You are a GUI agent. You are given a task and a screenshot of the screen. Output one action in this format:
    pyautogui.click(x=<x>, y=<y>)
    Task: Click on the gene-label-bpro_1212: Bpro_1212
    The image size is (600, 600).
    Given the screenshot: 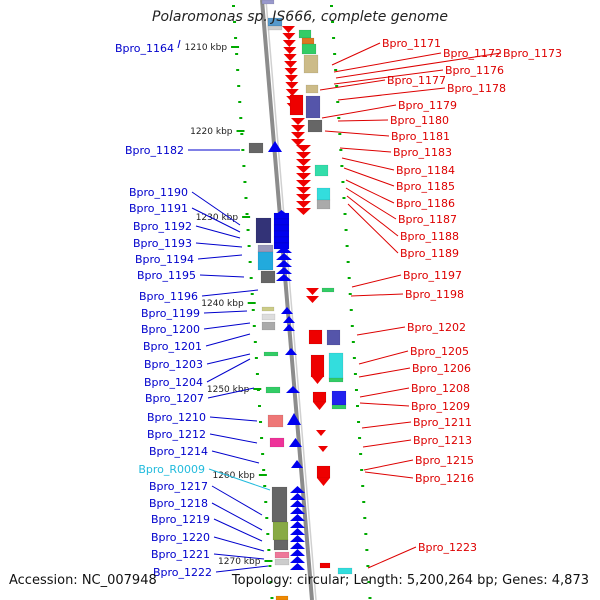 What is the action you would take?
    pyautogui.click(x=176, y=434)
    